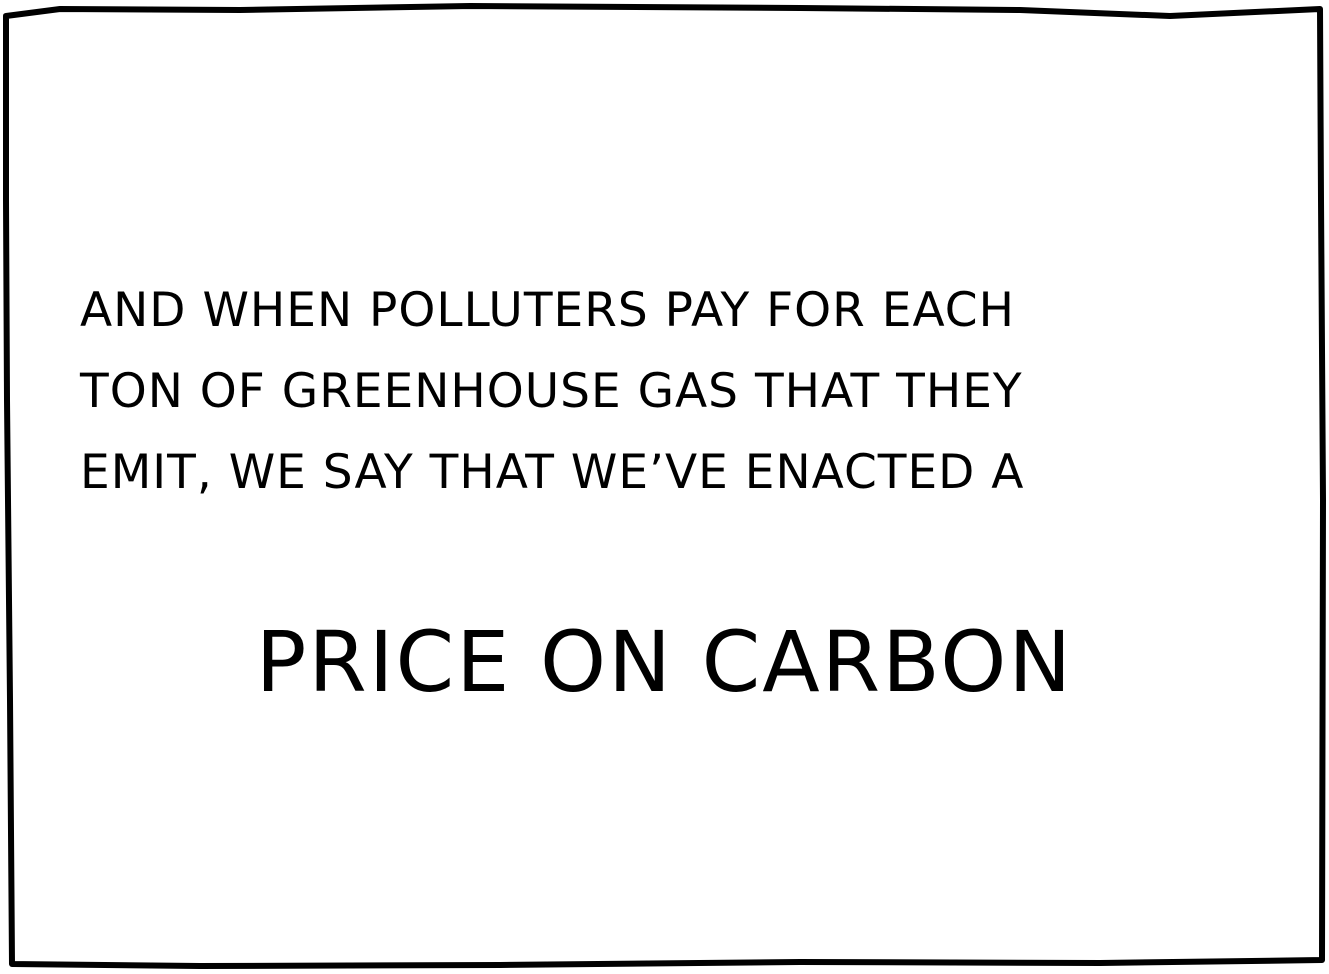 This screenshot has width=1329, height=974. Describe the element at coordinates (547, 310) in the screenshot. I see `caption-line-1: AND WHEN POLLUTERS PAY FOR EACH` at that location.